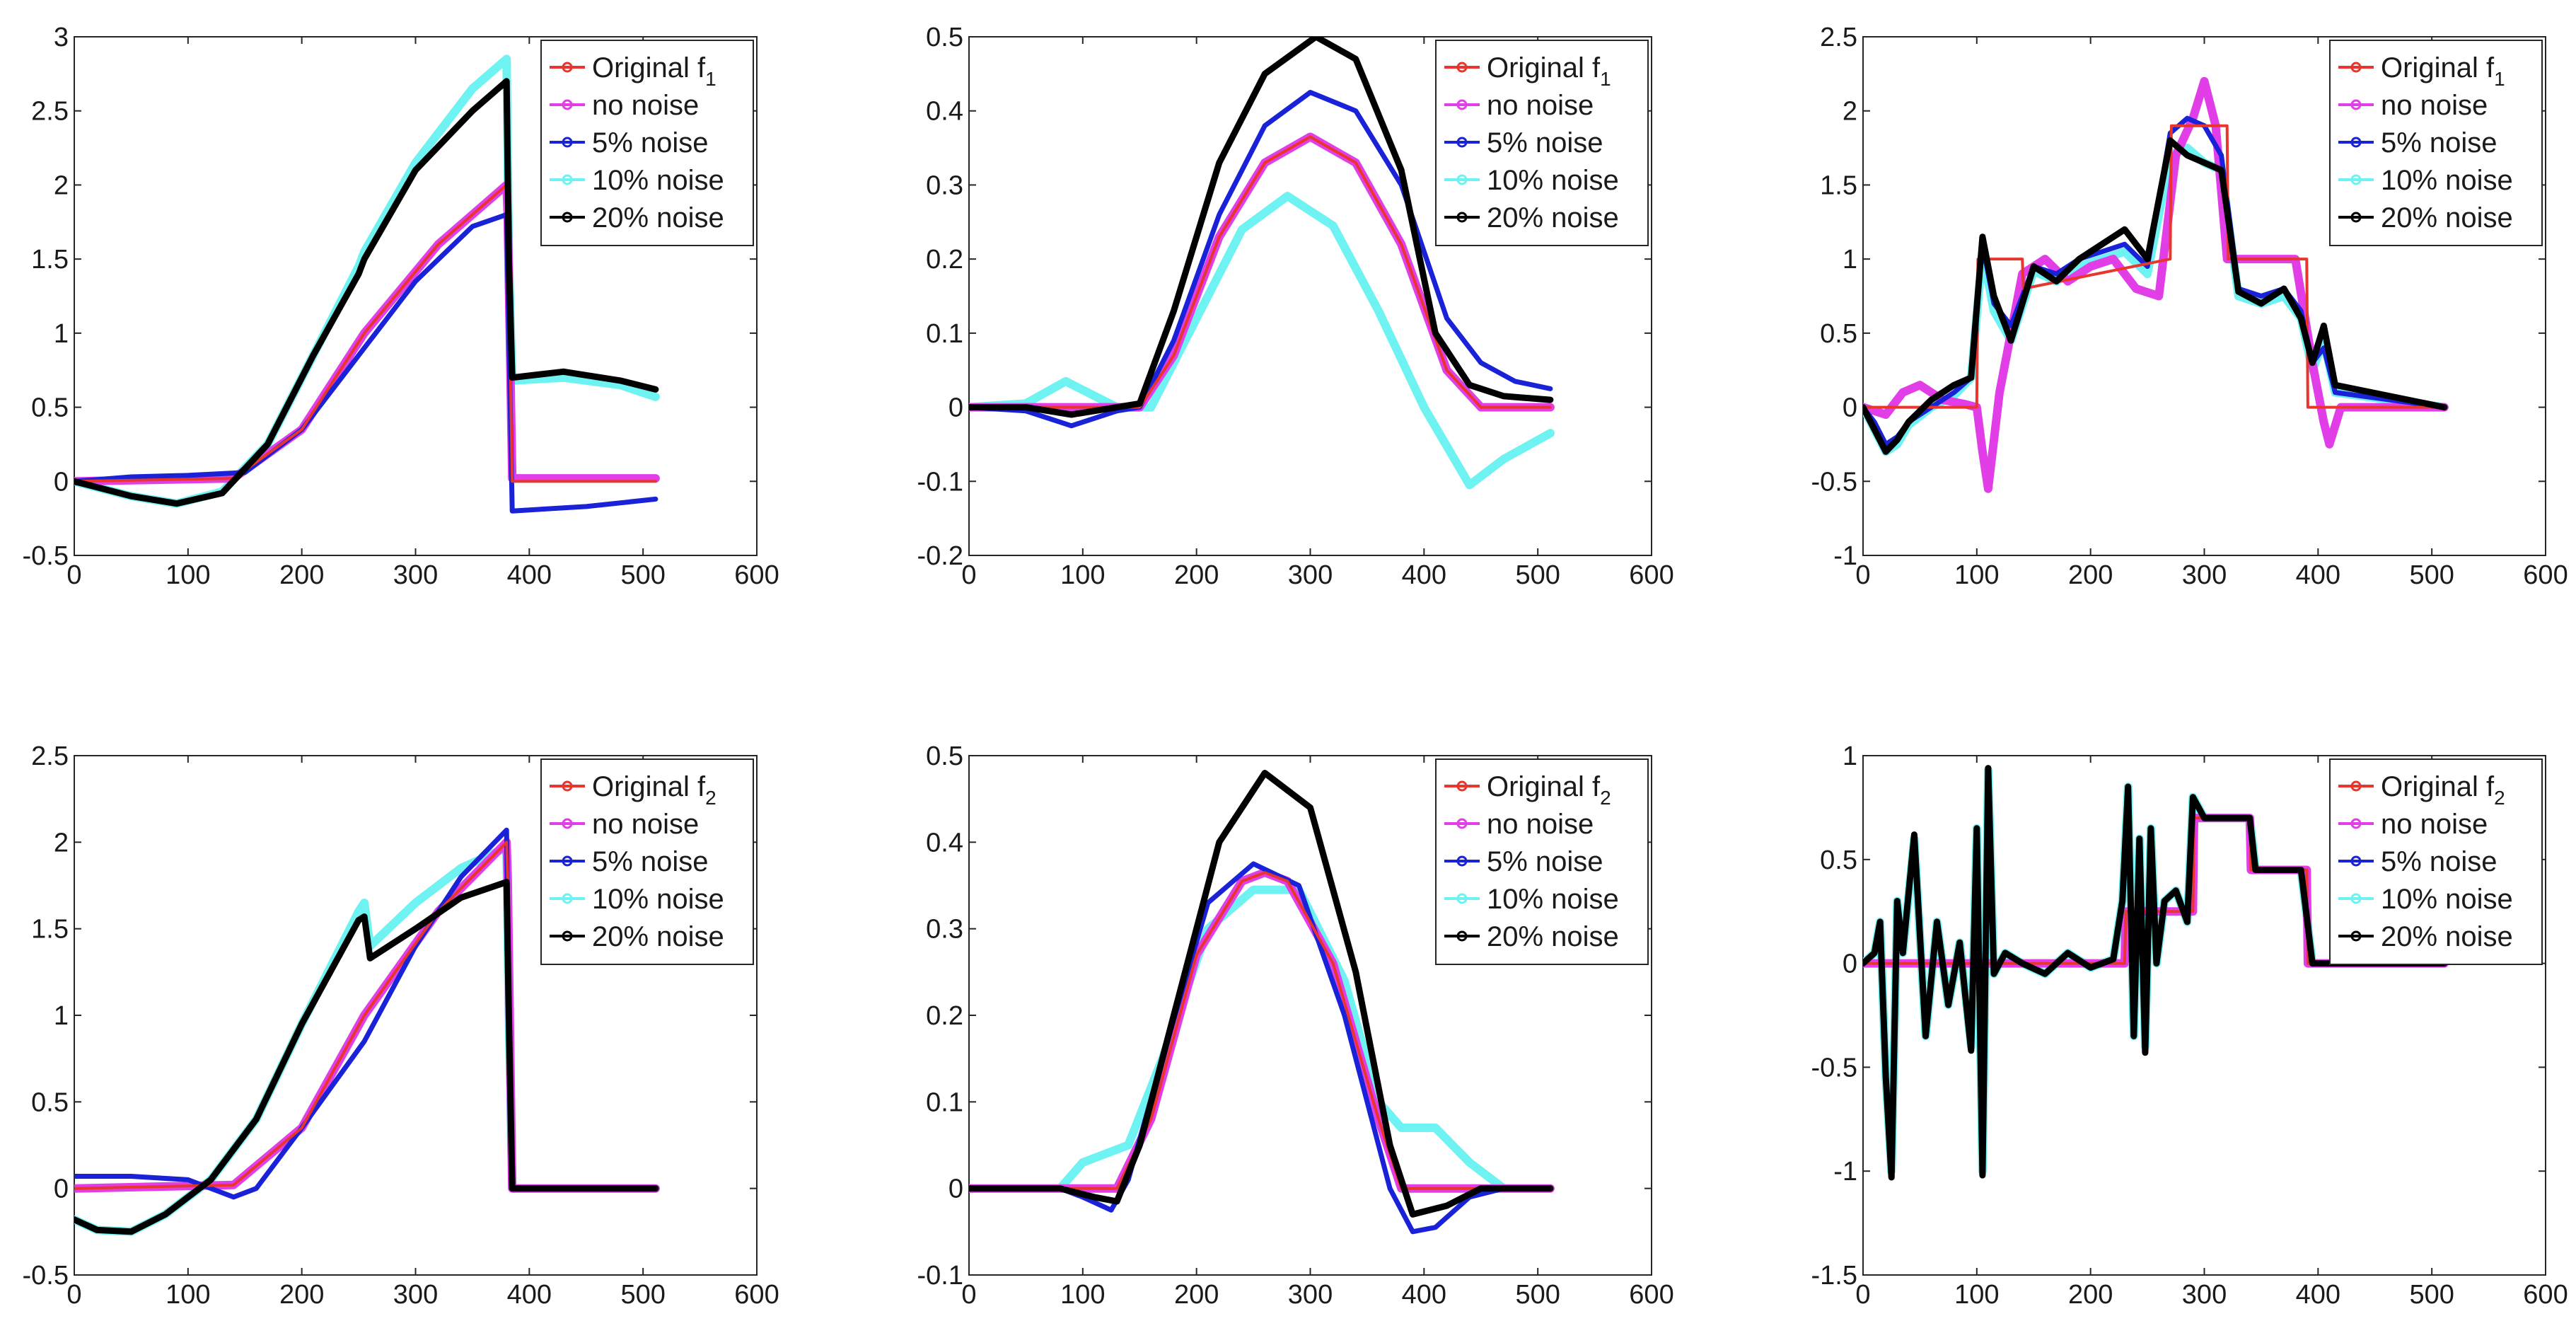 Image resolution: width=2576 pixels, height=1333 pixels. What do you see at coordinates (1260, 272) in the screenshot?
I see `series-line-original` at bounding box center [1260, 272].